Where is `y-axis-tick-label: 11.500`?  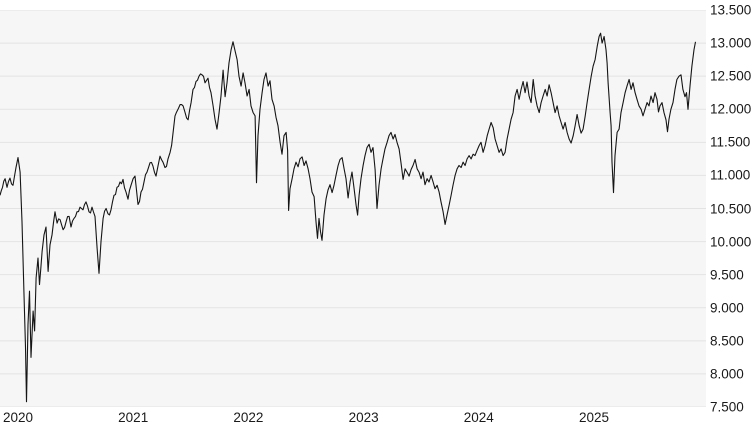
y-axis-tick-label: 11.500 is located at coordinates (730, 142).